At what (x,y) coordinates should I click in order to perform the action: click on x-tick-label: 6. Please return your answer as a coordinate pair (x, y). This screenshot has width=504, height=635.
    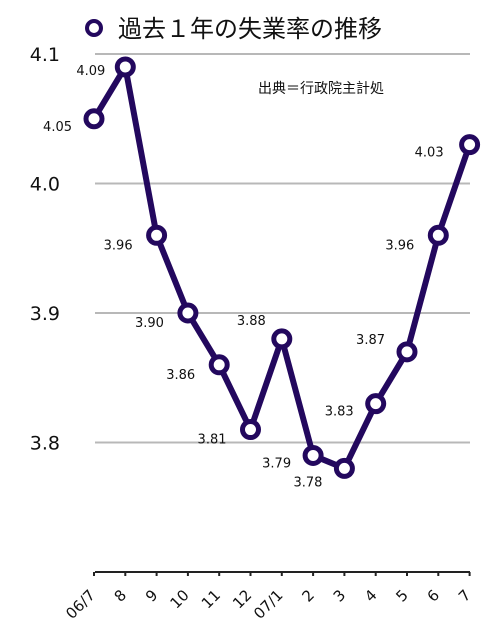
    Looking at the image, I should click on (433, 595).